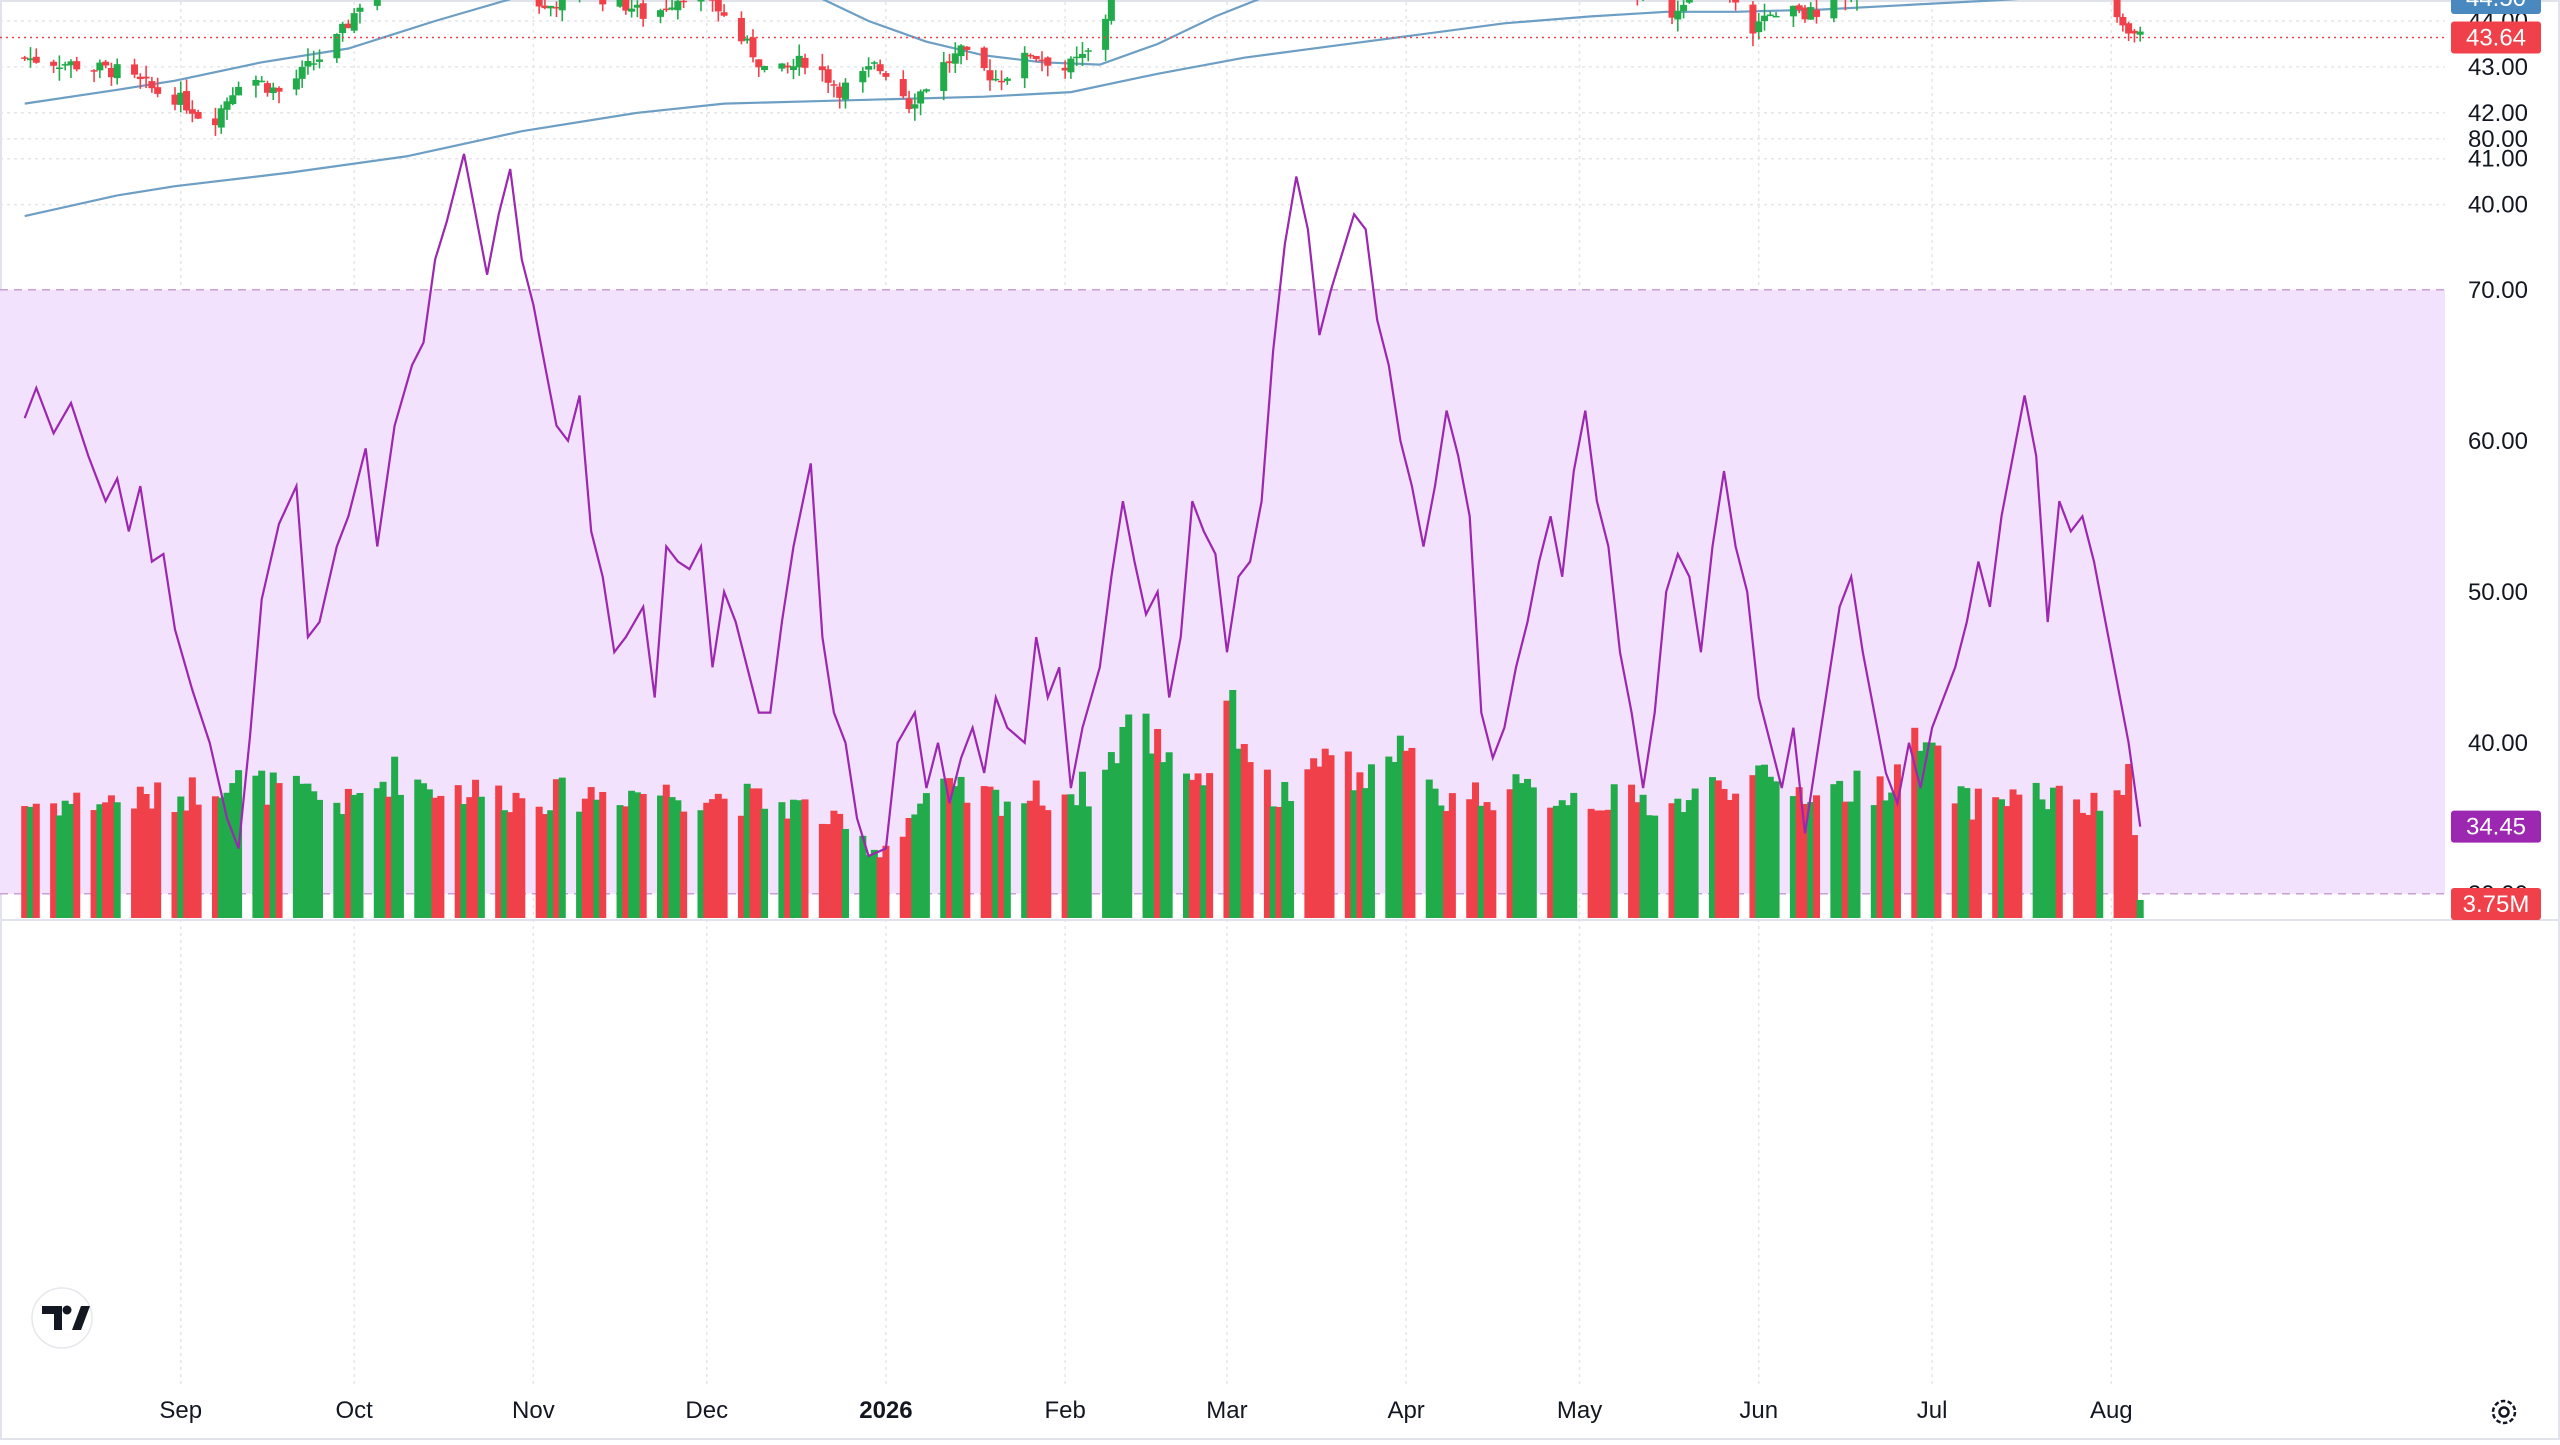 This screenshot has width=2560, height=1445. Describe the element at coordinates (2504, 1412) in the screenshot. I see `chart-settings-button` at that location.